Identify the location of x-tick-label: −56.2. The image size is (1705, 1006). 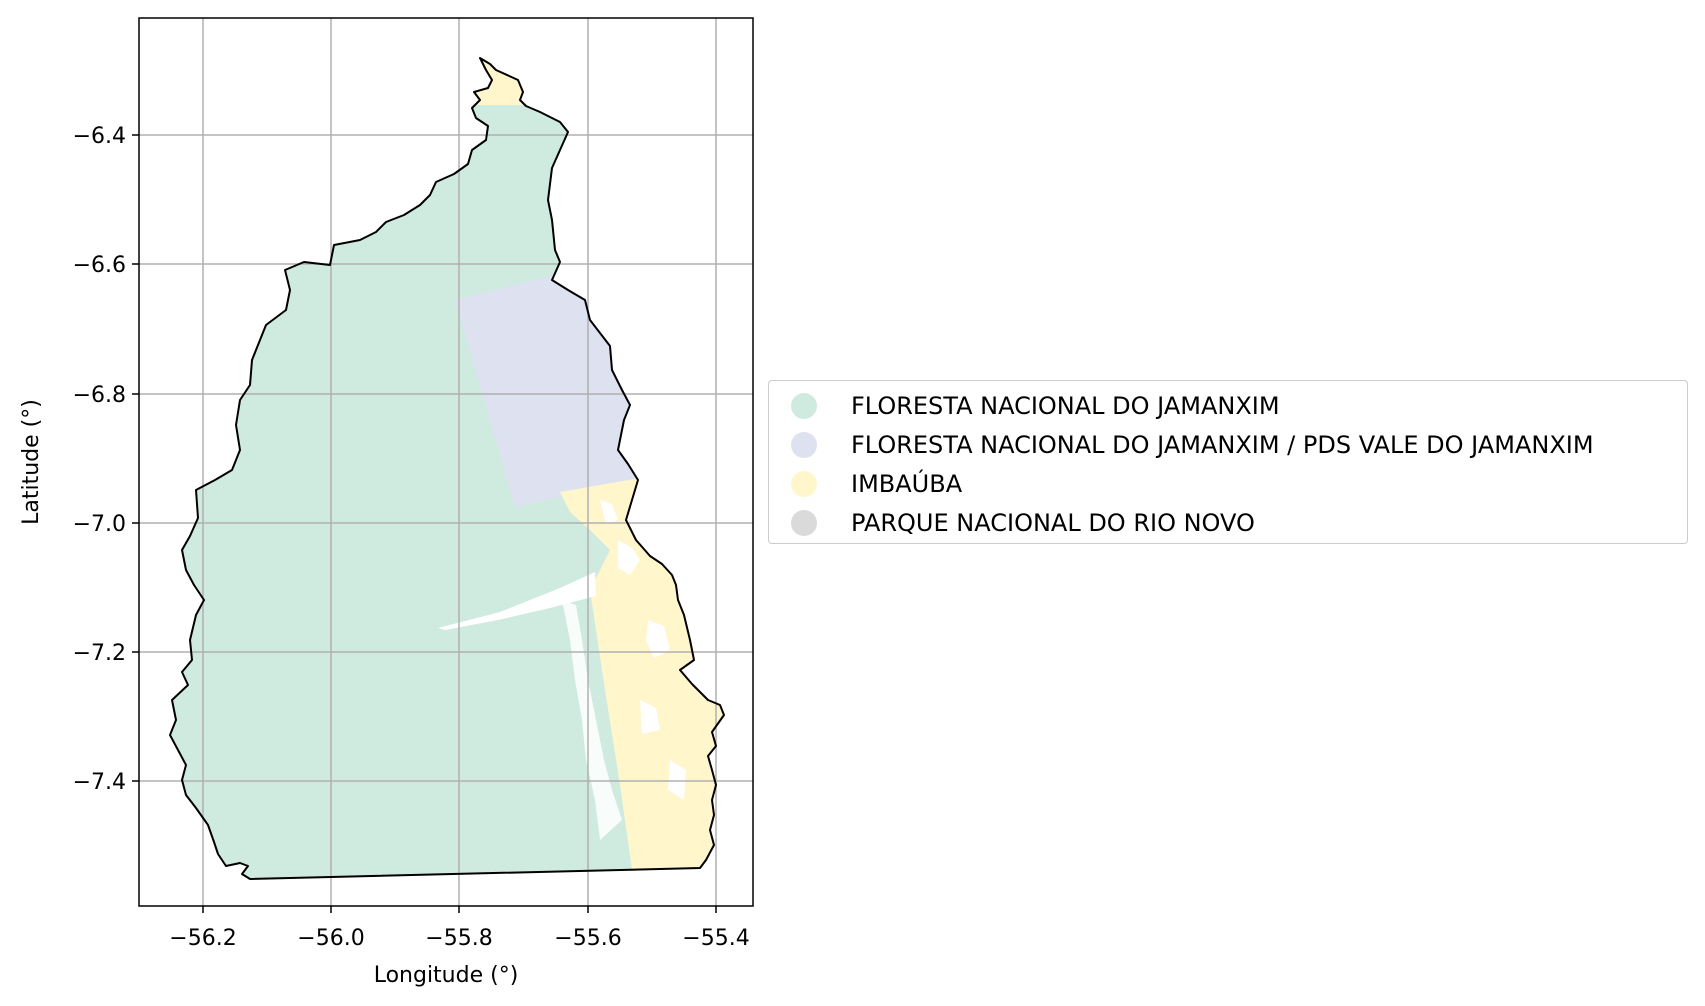
(202, 938).